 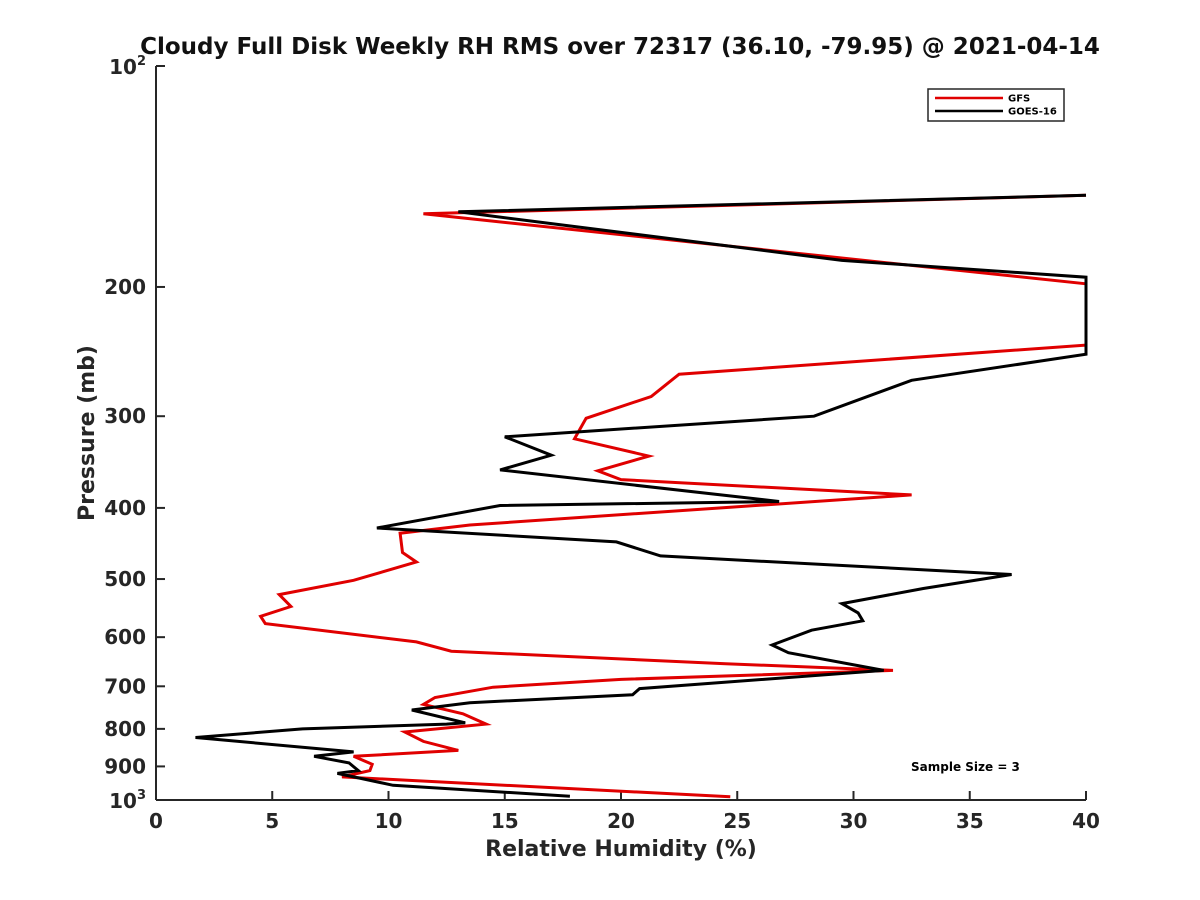 What do you see at coordinates (621, 849) in the screenshot?
I see `x-axis-label: Relative Humidity (%)` at bounding box center [621, 849].